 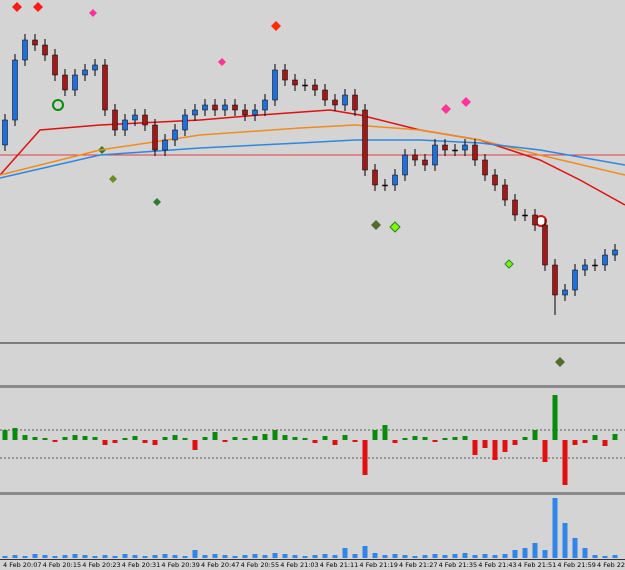 What do you see at coordinates (22, 565) in the screenshot?
I see `x-tick-label: 4 Feb 20:07` at bounding box center [22, 565].